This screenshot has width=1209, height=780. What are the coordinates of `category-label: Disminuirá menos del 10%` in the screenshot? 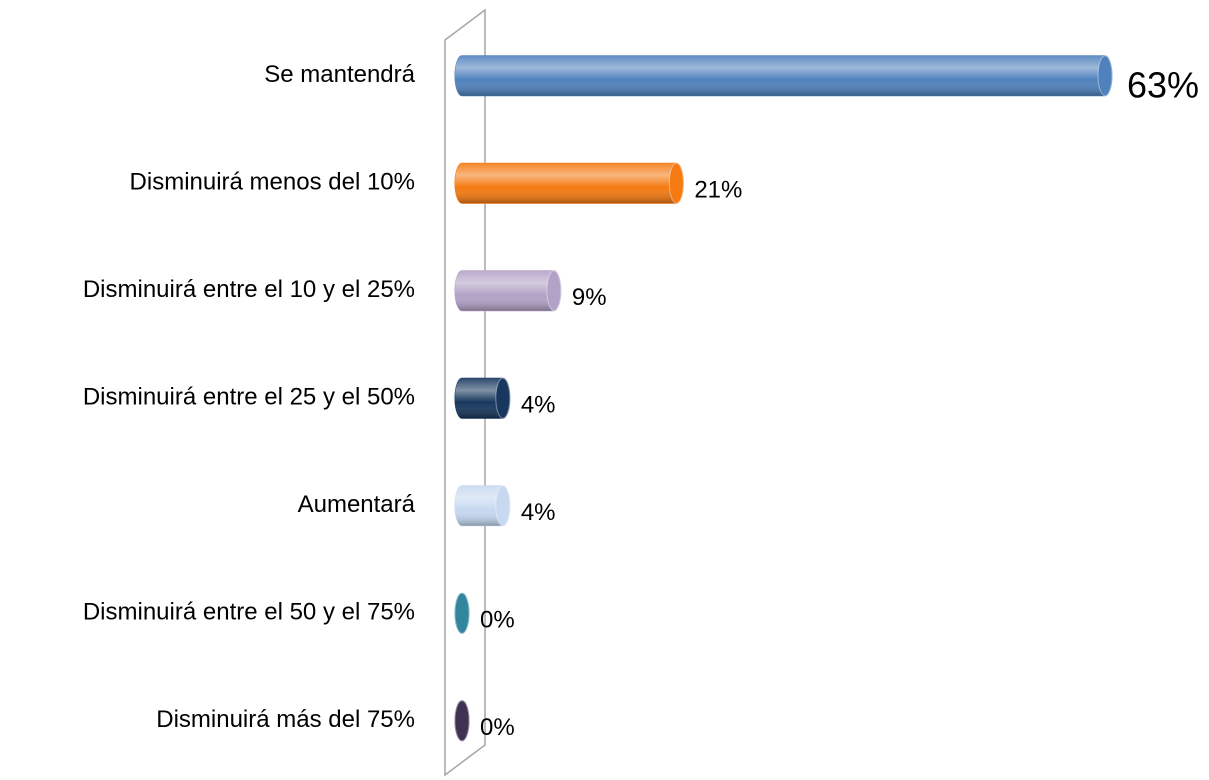 It's located at (272, 182).